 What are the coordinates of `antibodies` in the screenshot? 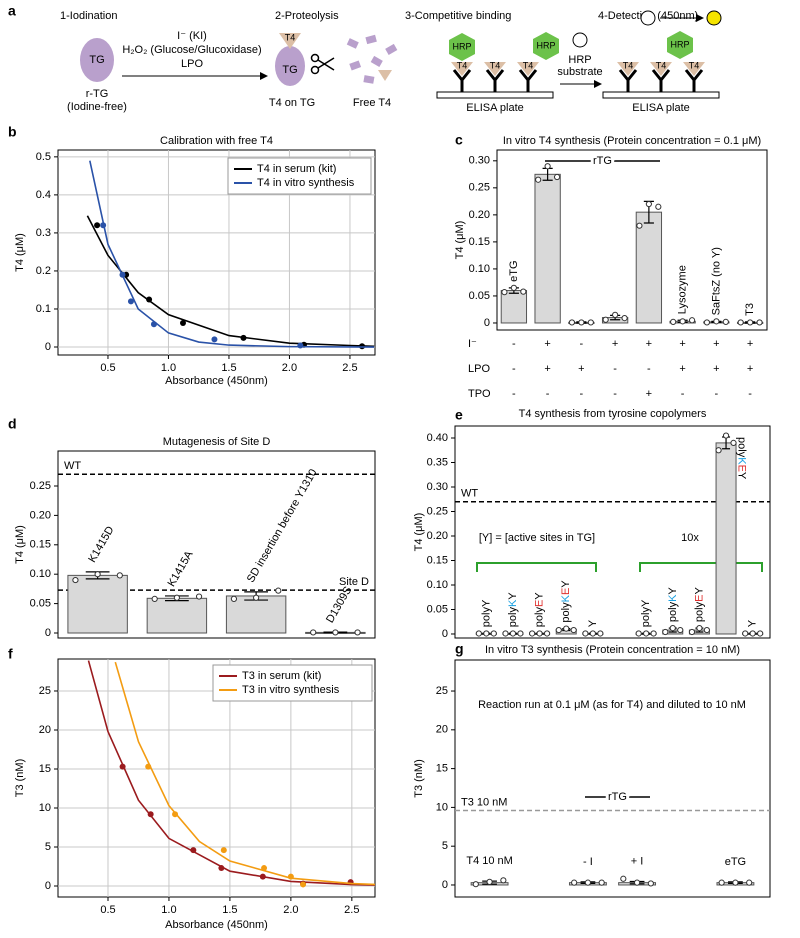 It's located at (495, 80).